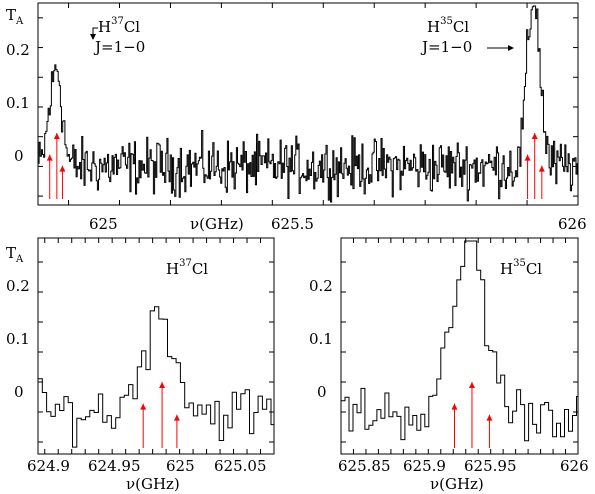 This screenshot has height=494, width=595. Describe the element at coordinates (511, 48) in the screenshot. I see `top-annot-h35cl-arrowhead` at that location.